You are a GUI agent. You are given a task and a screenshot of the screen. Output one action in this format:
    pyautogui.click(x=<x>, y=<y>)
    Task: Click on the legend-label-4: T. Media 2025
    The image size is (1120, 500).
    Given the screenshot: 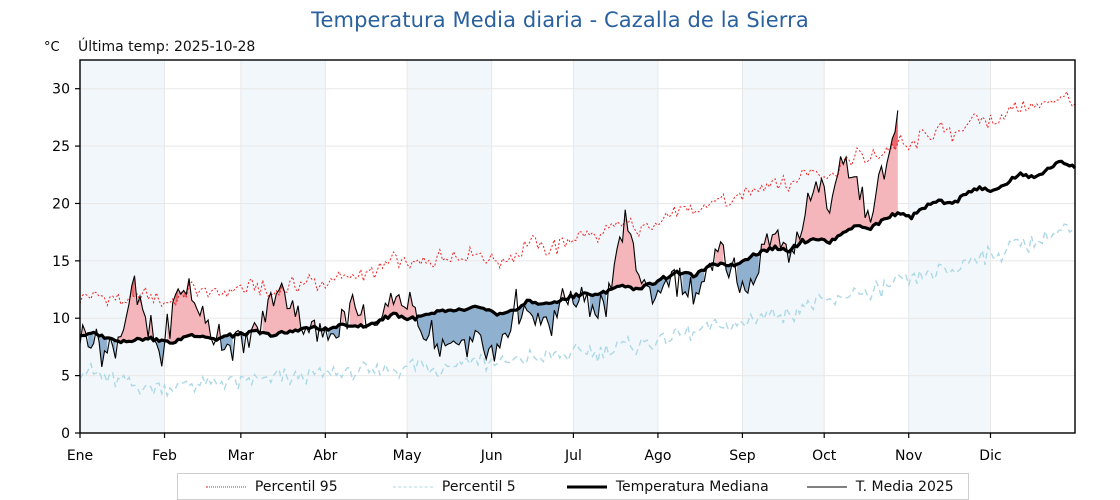 What is the action you would take?
    pyautogui.click(x=904, y=486)
    